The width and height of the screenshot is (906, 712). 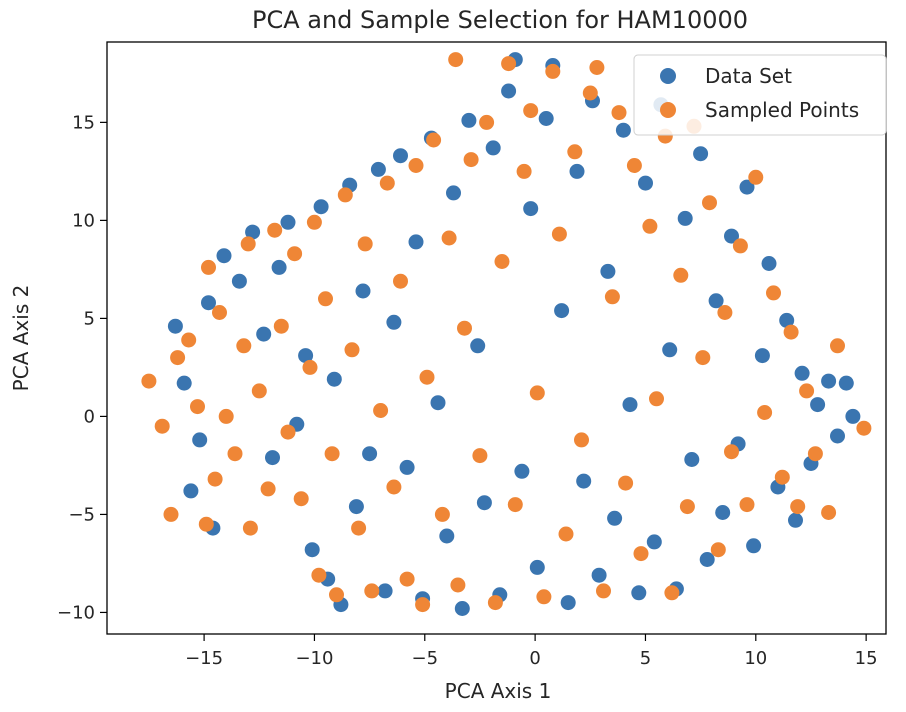 I want to click on x-tick-label-5: 10, so click(x=755, y=658).